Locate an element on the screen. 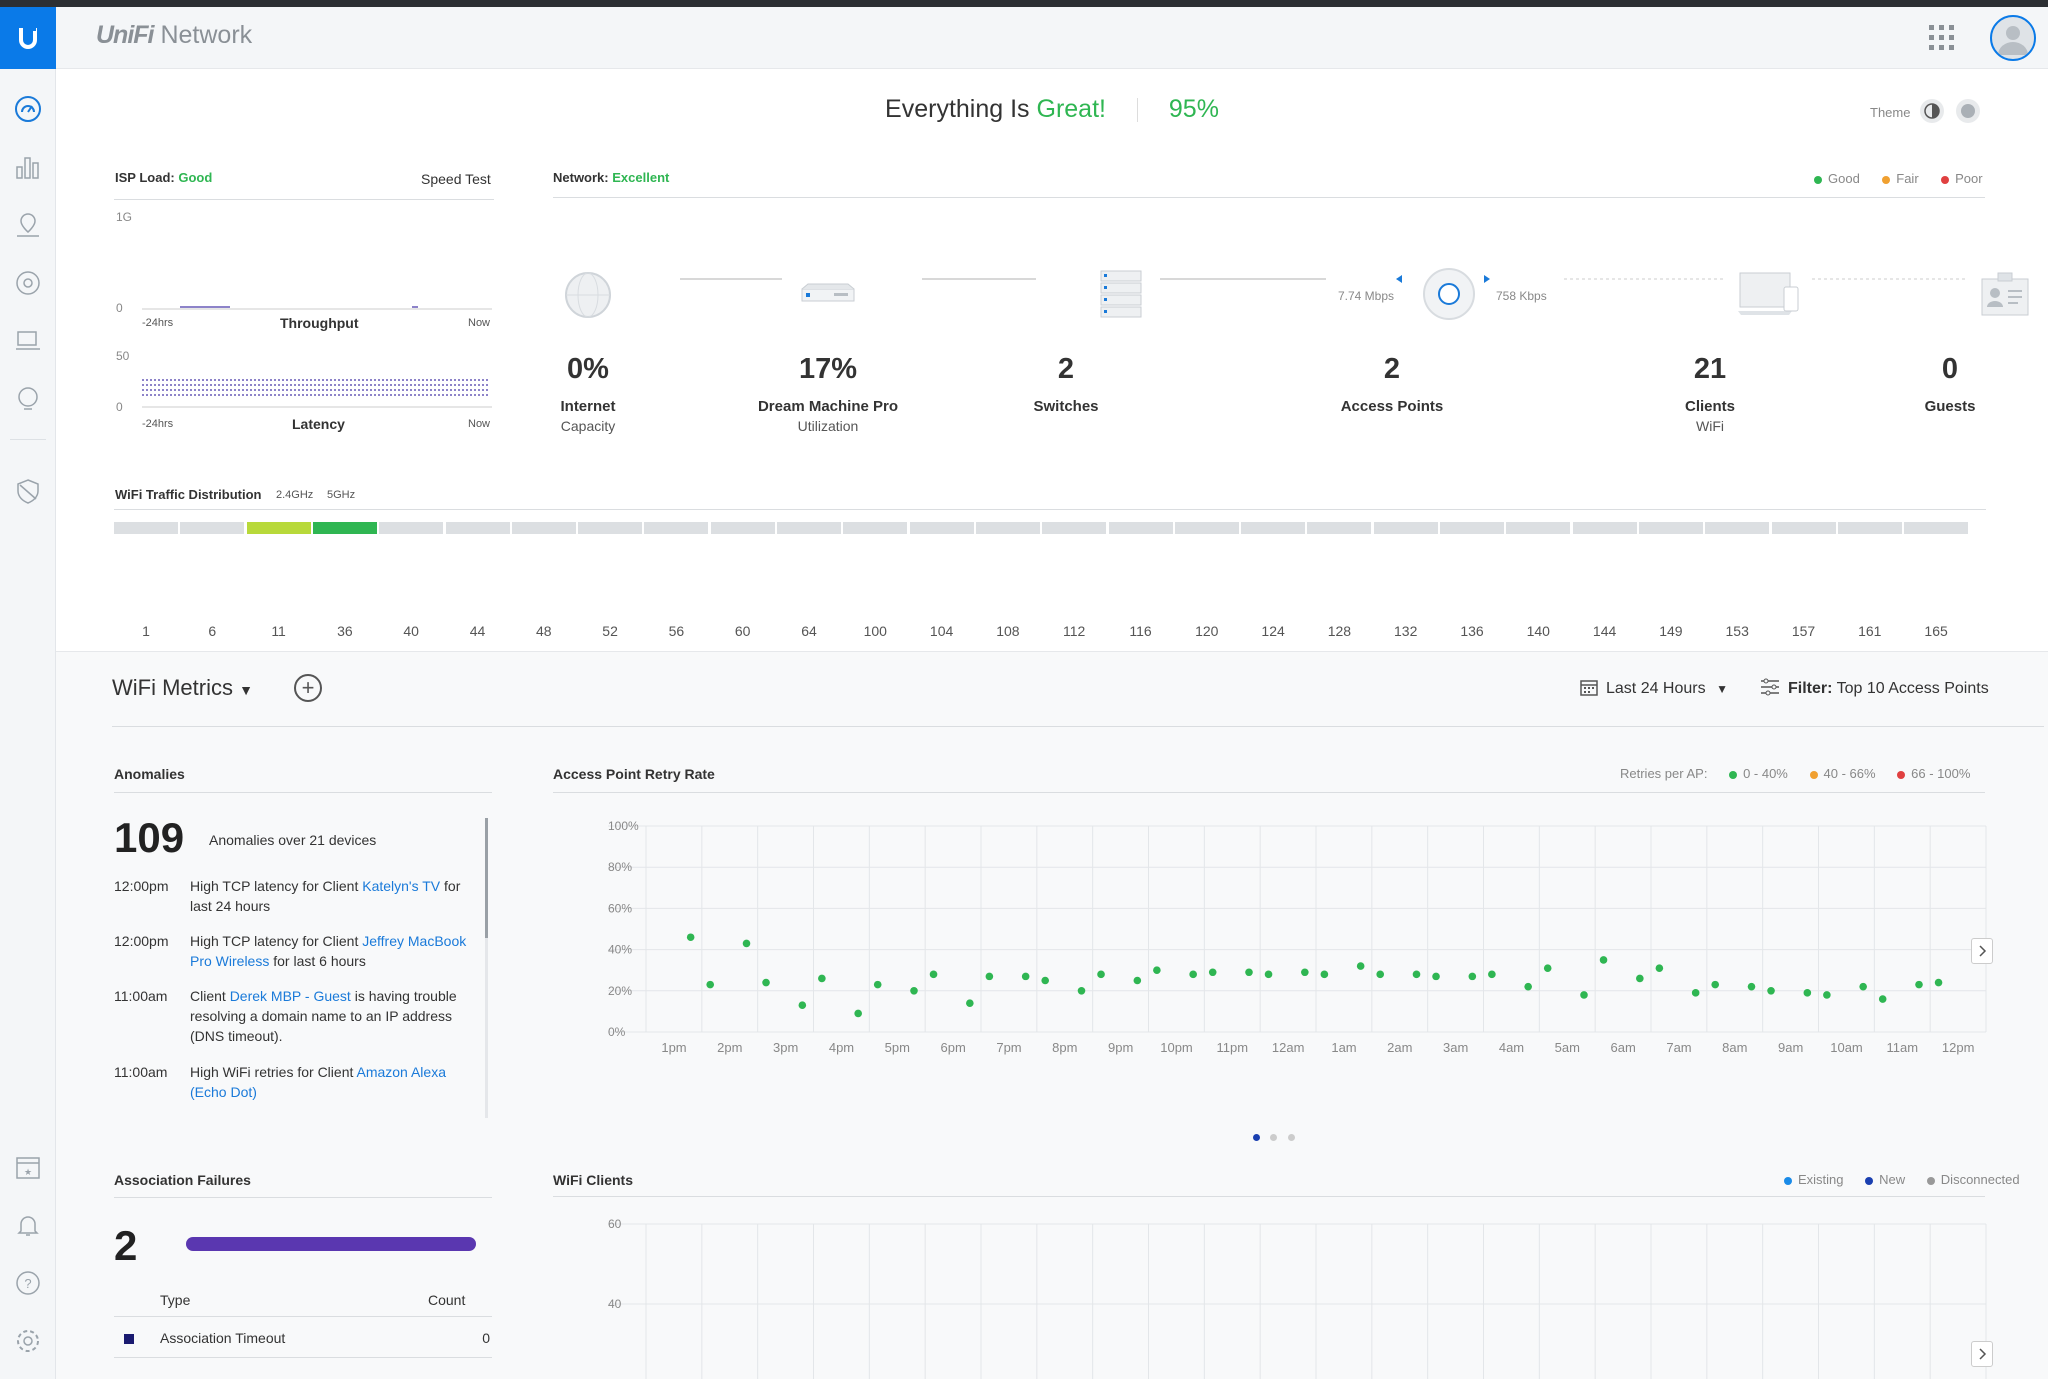 This screenshot has height=1379, width=2048. legend-fair: Fair is located at coordinates (1900, 178).